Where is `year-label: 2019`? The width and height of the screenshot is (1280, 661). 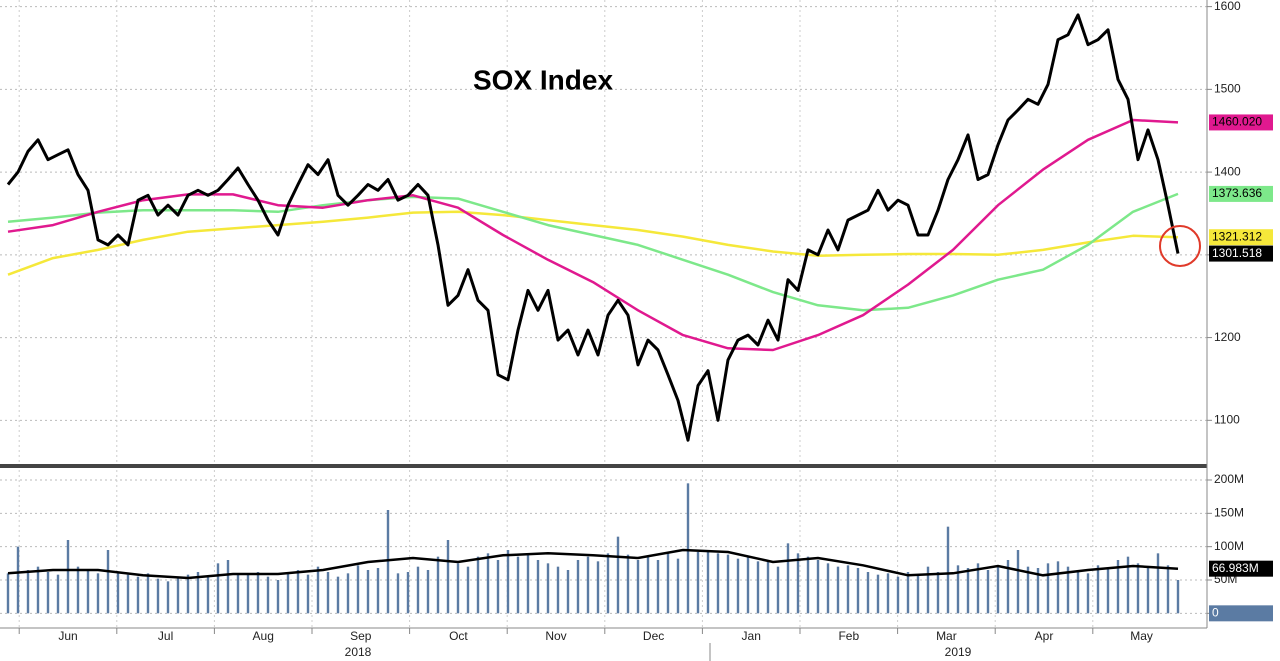
year-label: 2019 is located at coordinates (958, 652).